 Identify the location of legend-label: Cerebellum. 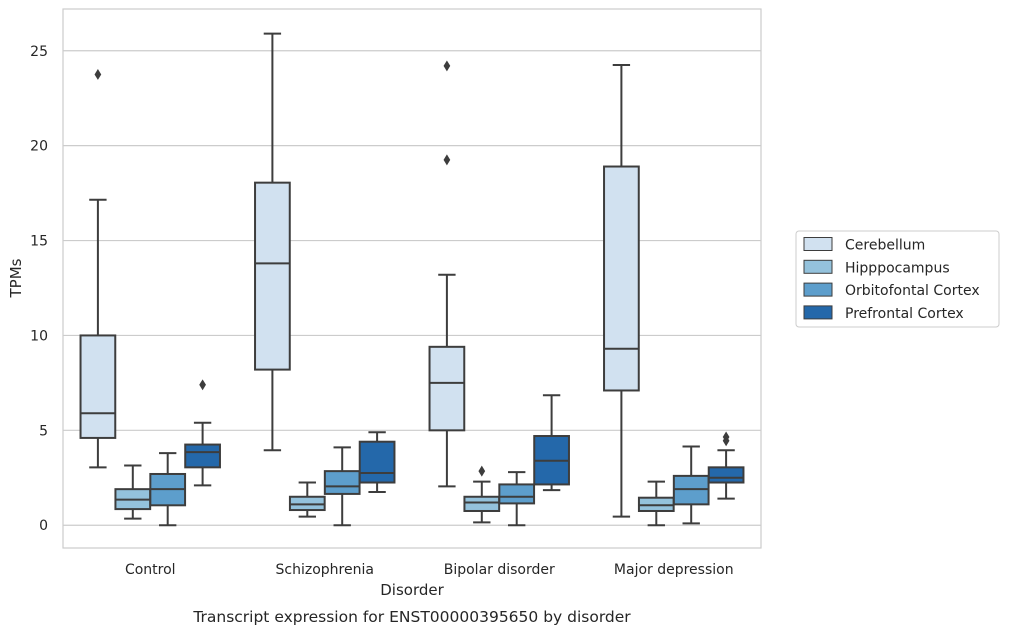
(885, 246).